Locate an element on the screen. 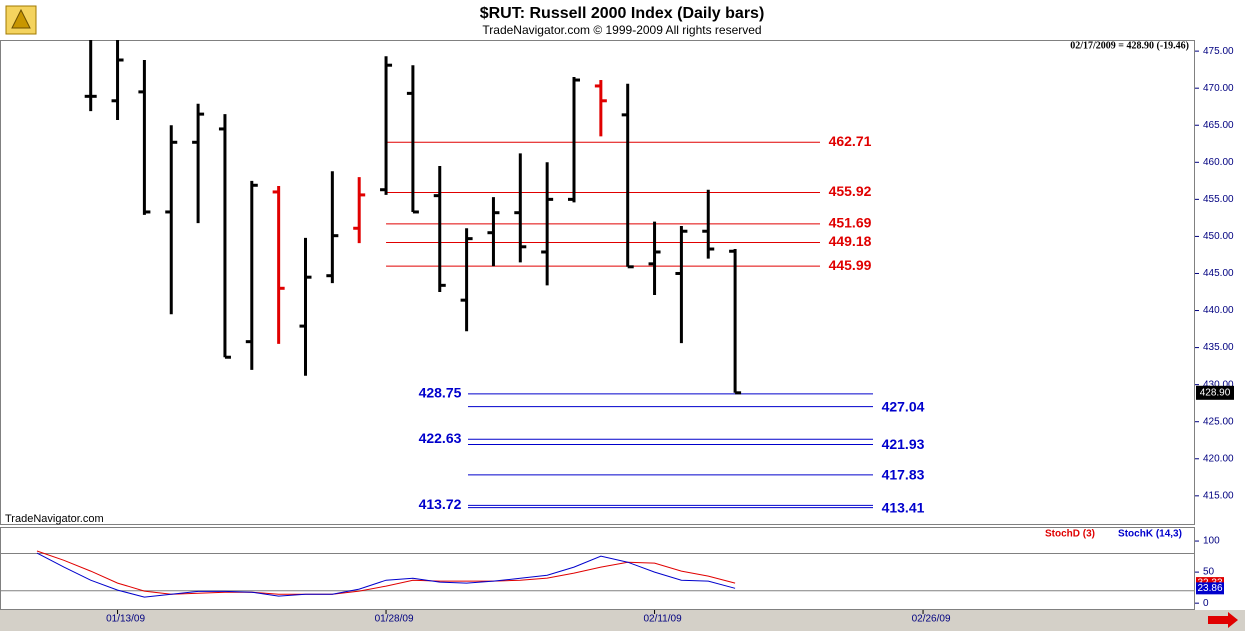 This screenshot has width=1245, height=631. y-tick-label: 460.00 is located at coordinates (1218, 162).